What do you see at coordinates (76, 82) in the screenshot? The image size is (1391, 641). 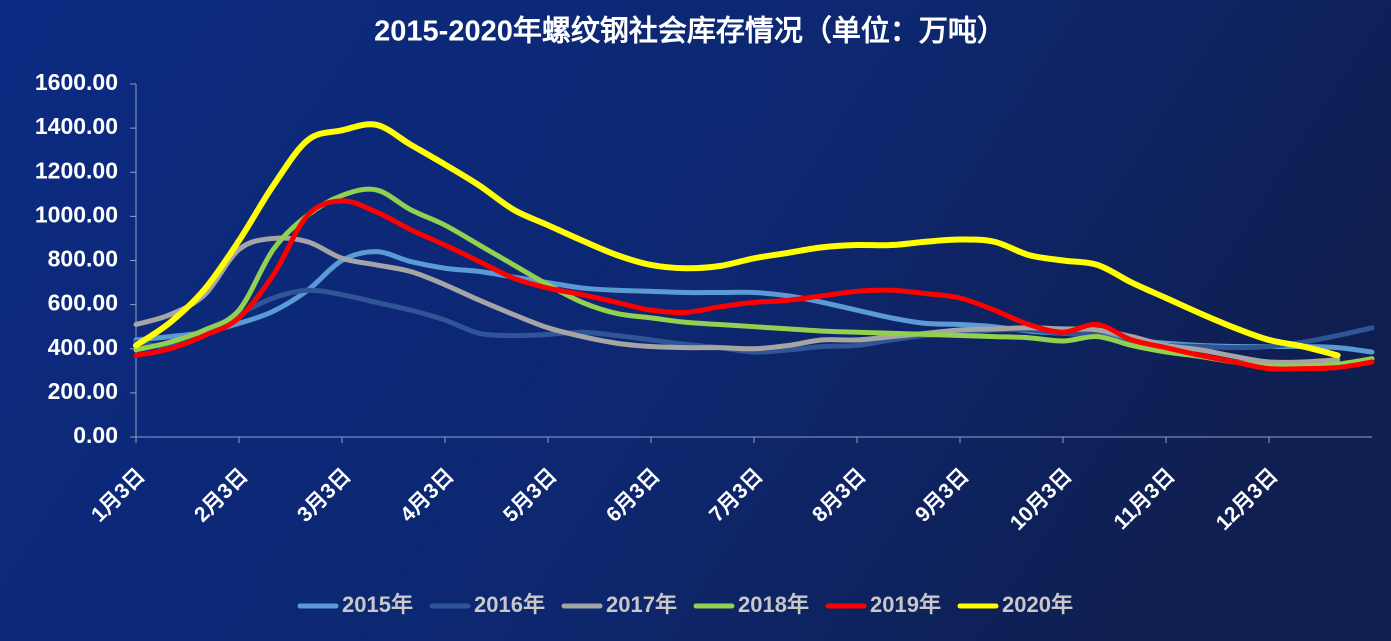 I see `y-tick-label: 1600.00` at bounding box center [76, 82].